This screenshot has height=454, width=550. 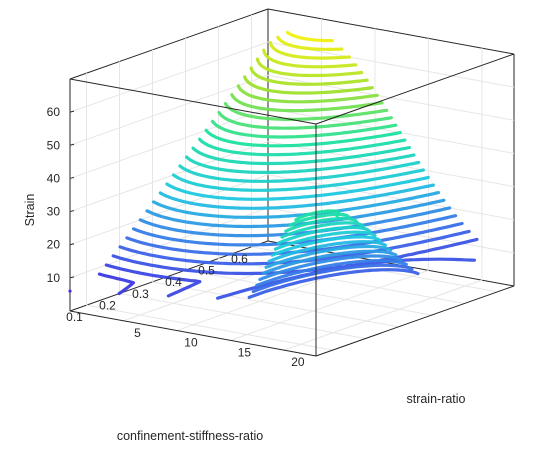 I want to click on x-tick-label: 0.3, so click(x=140, y=294).